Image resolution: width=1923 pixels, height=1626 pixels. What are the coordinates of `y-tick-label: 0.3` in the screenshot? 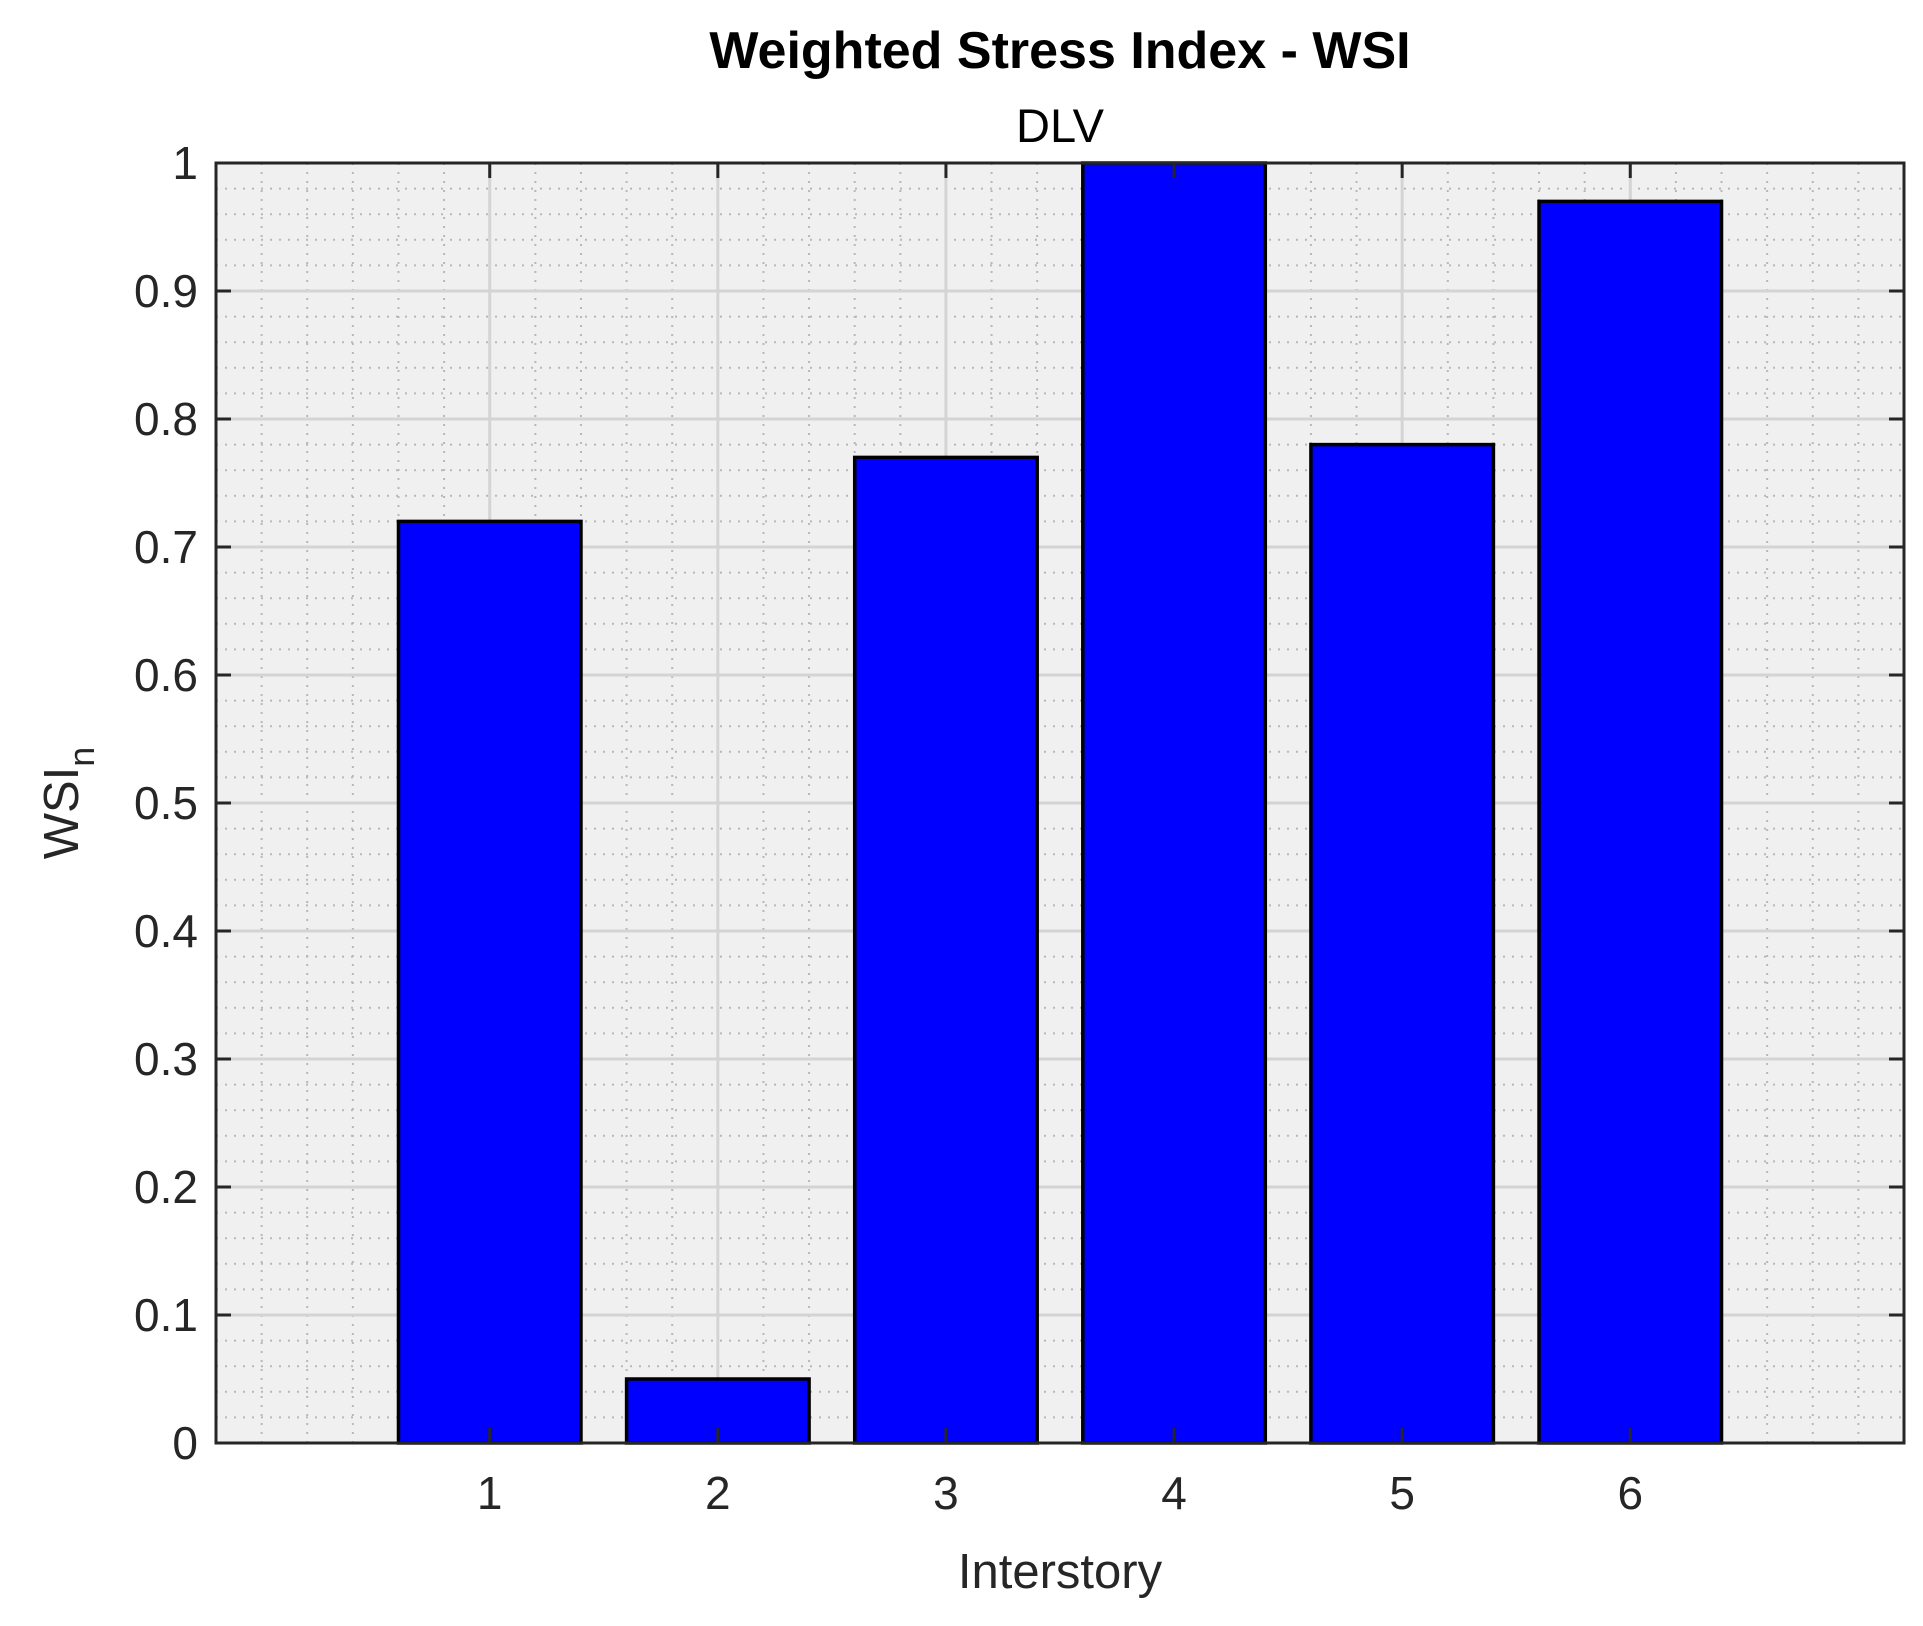 It's located at (166, 1059).